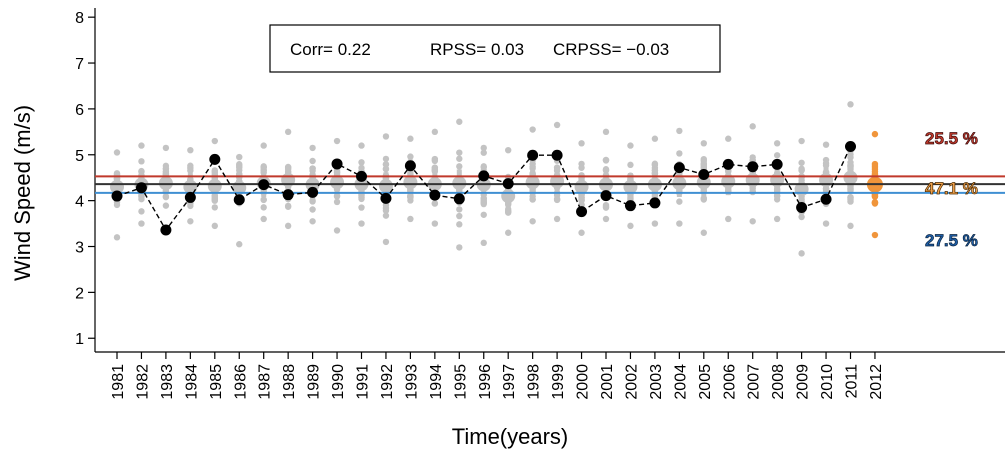  What do you see at coordinates (79, 64) in the screenshot?
I see `y-tick-label: 7` at bounding box center [79, 64].